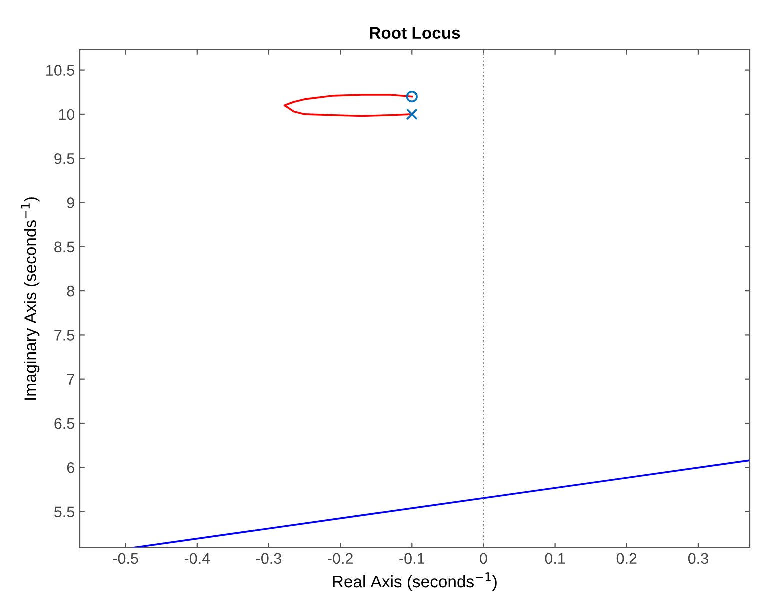 This screenshot has height=598, width=757. What do you see at coordinates (269, 558) in the screenshot?
I see `x-tick-label: -0.3` at bounding box center [269, 558].